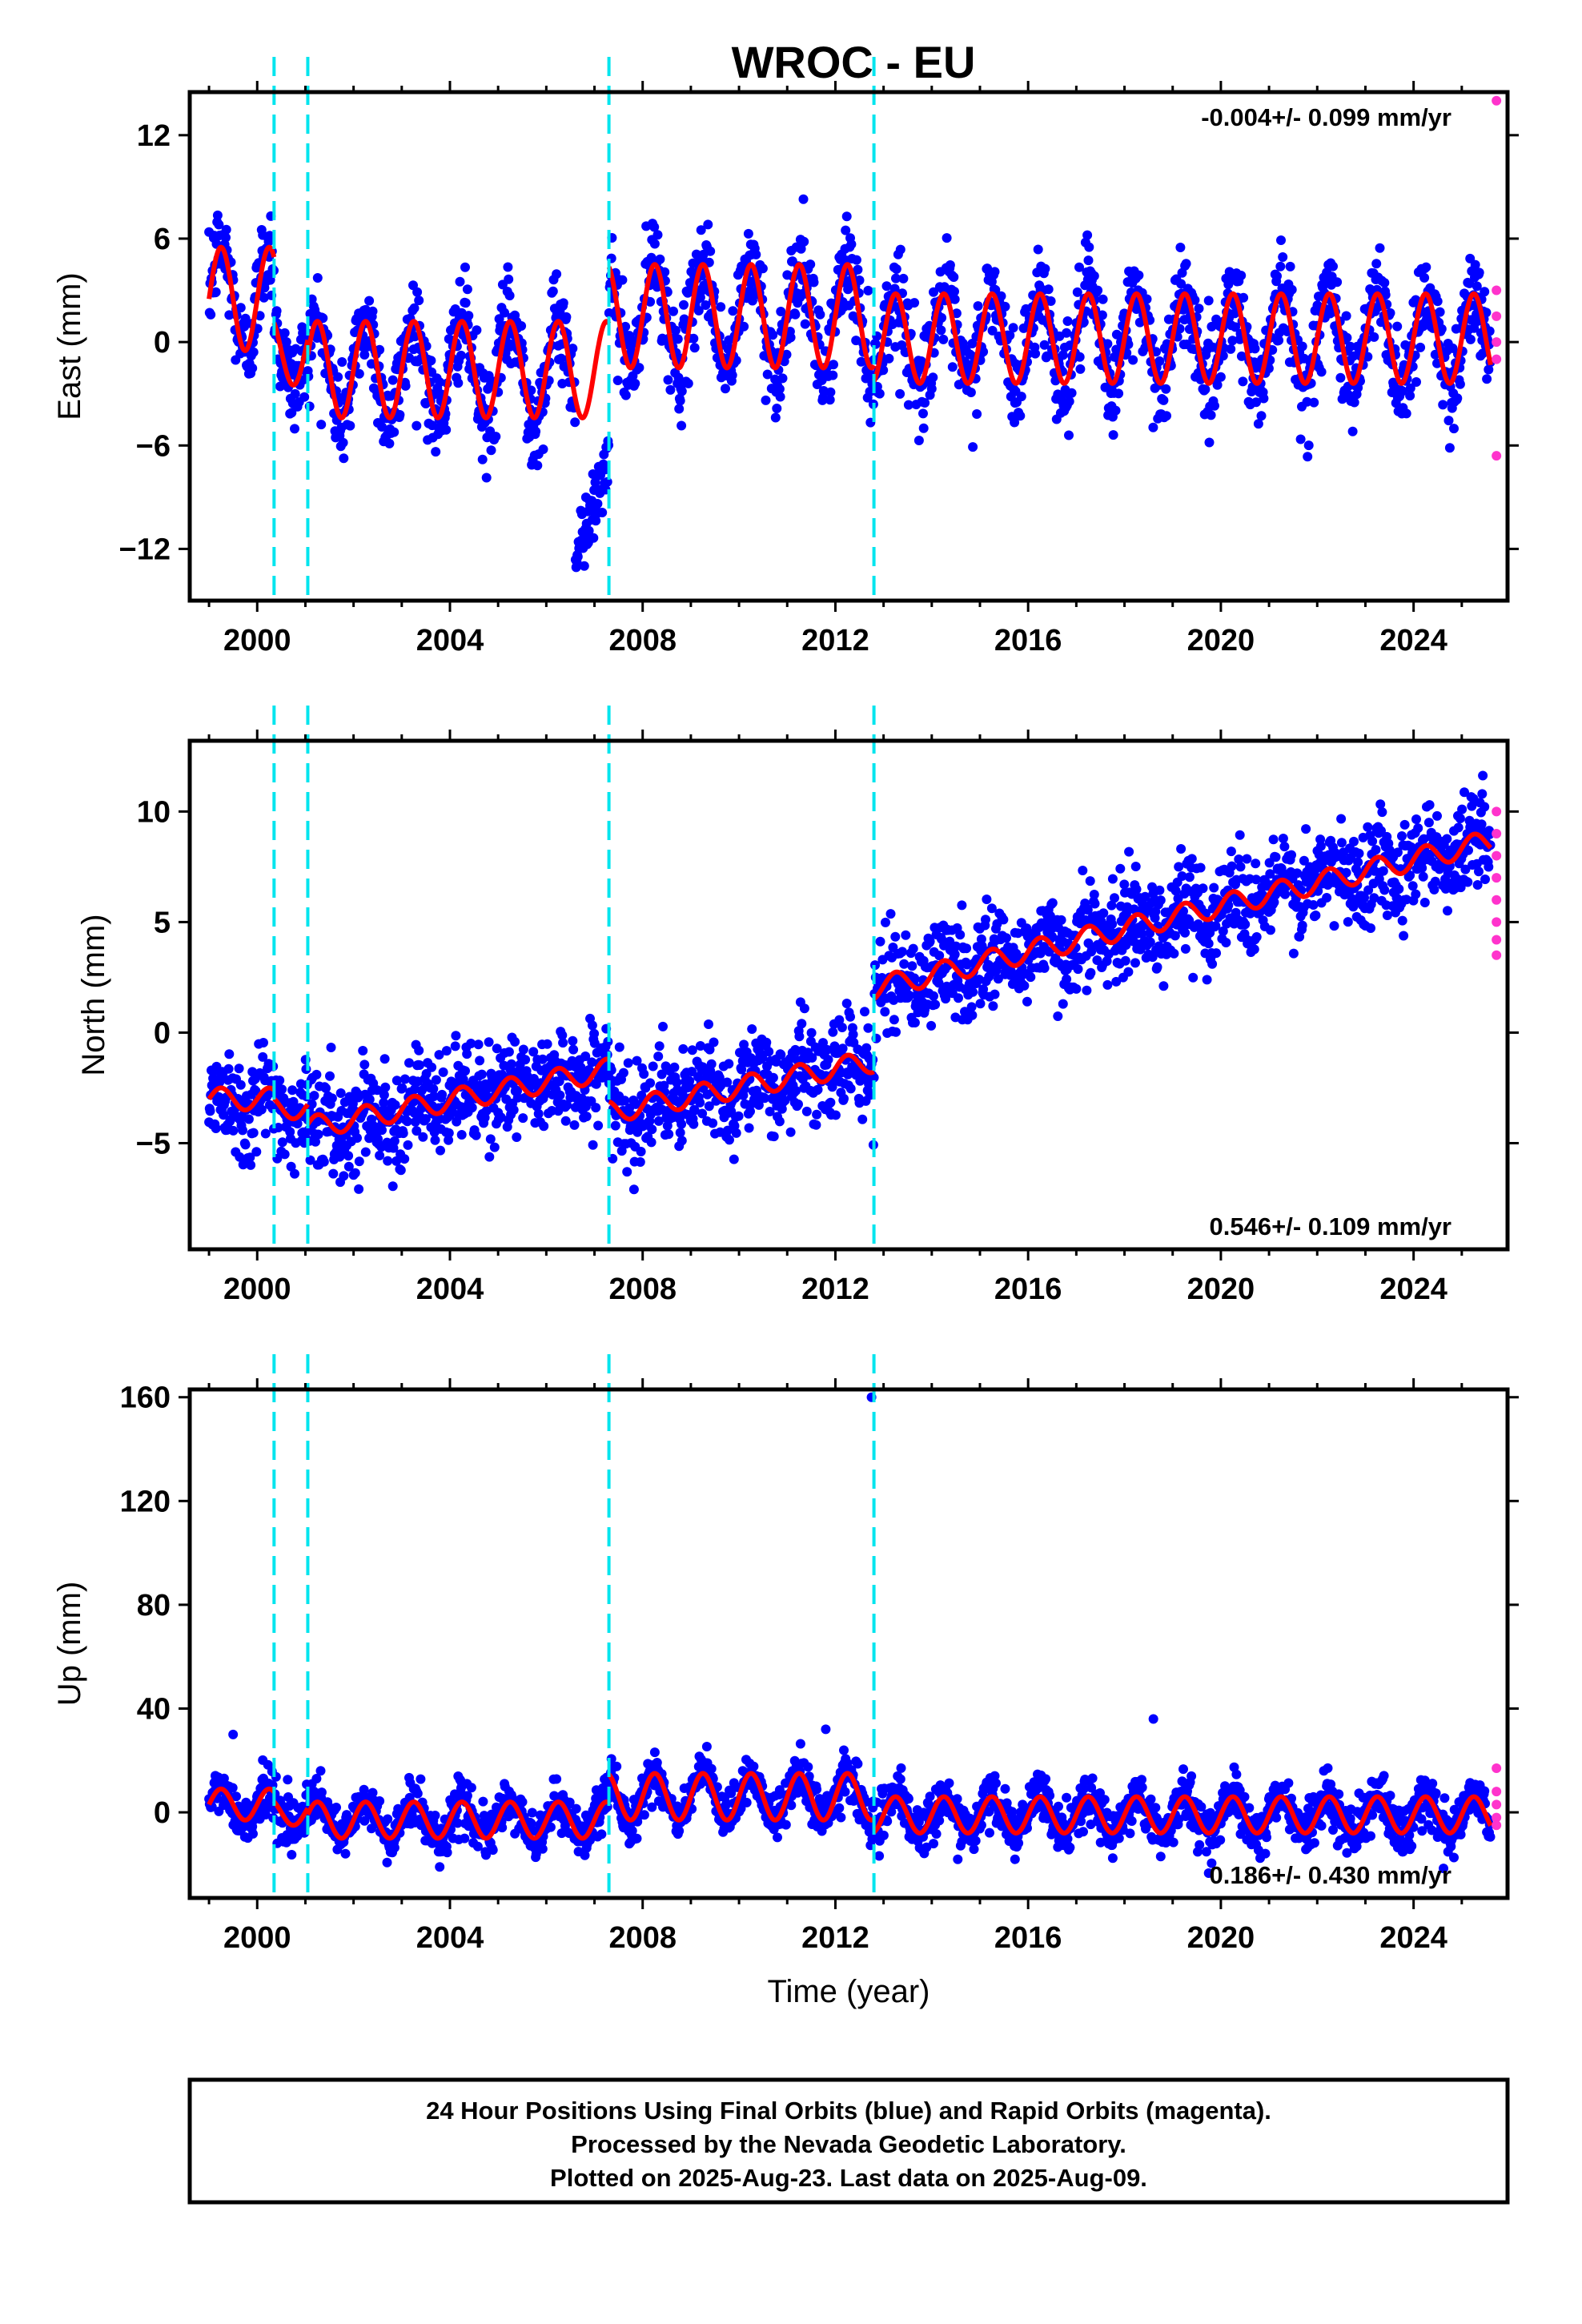 The width and height of the screenshot is (1582, 2324). What do you see at coordinates (154, 136) in the screenshot?
I see `y-tick-label: 12` at bounding box center [154, 136].